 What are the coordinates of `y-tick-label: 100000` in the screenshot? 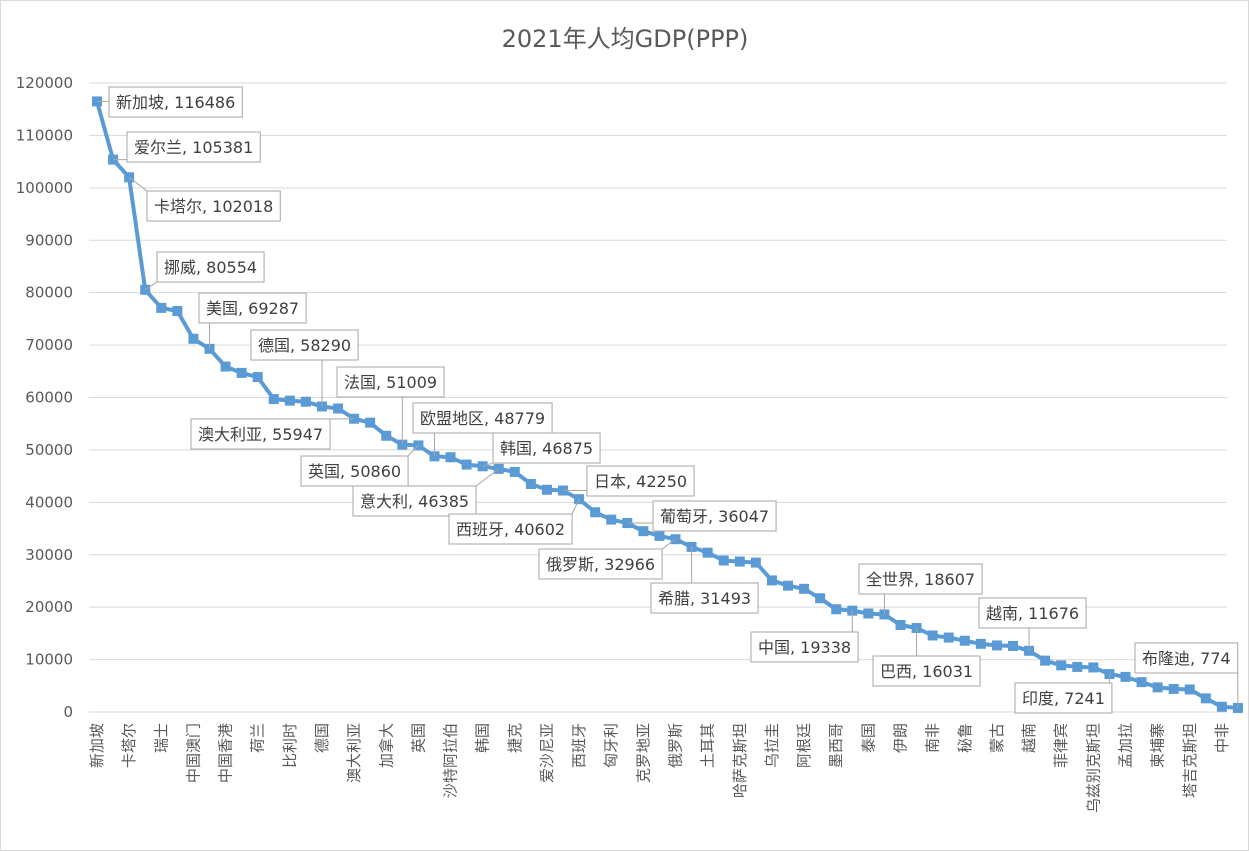 It's located at (44, 188).